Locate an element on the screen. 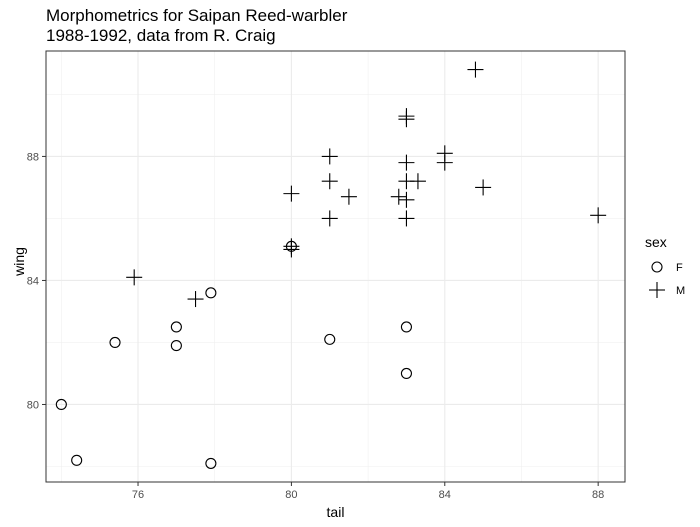 The height and width of the screenshot is (527, 700). legend-key-male is located at coordinates (657, 290).